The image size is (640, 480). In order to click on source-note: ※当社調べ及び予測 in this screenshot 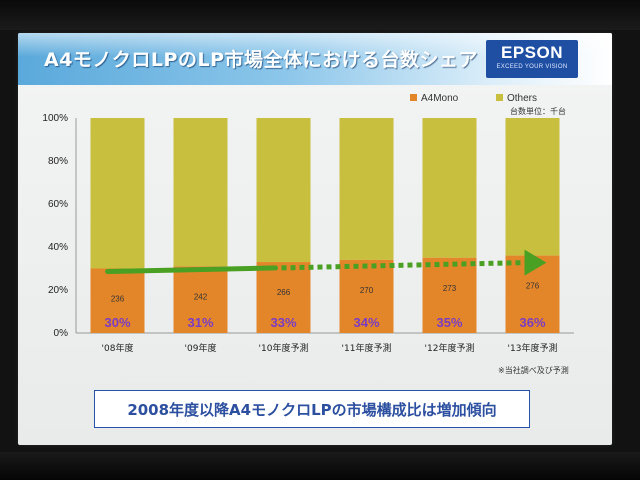, I will do `click(533, 370)`.